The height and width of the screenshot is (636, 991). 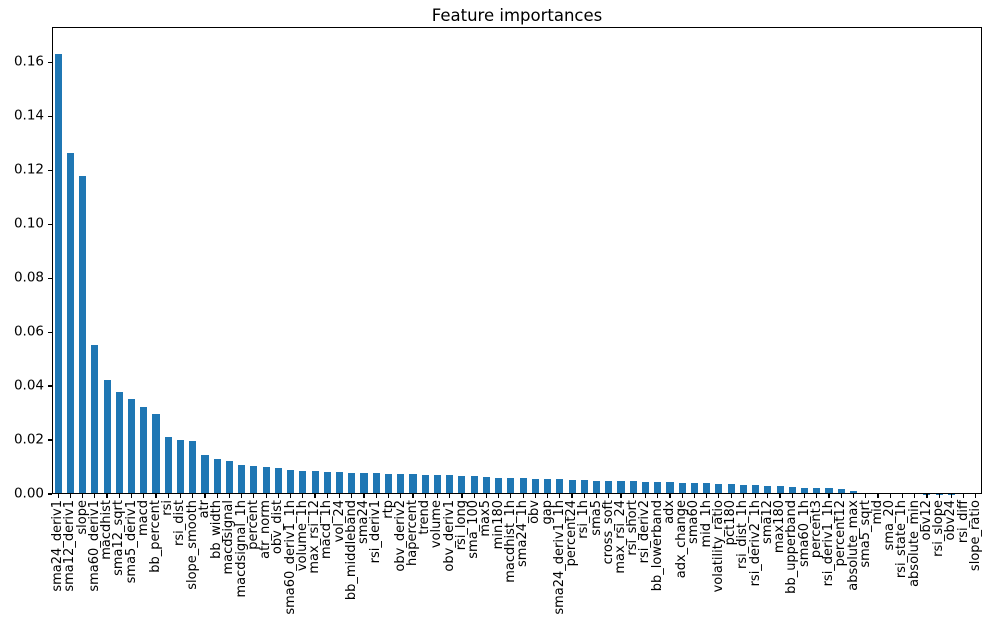 I want to click on bar-max180, so click(x=780, y=490).